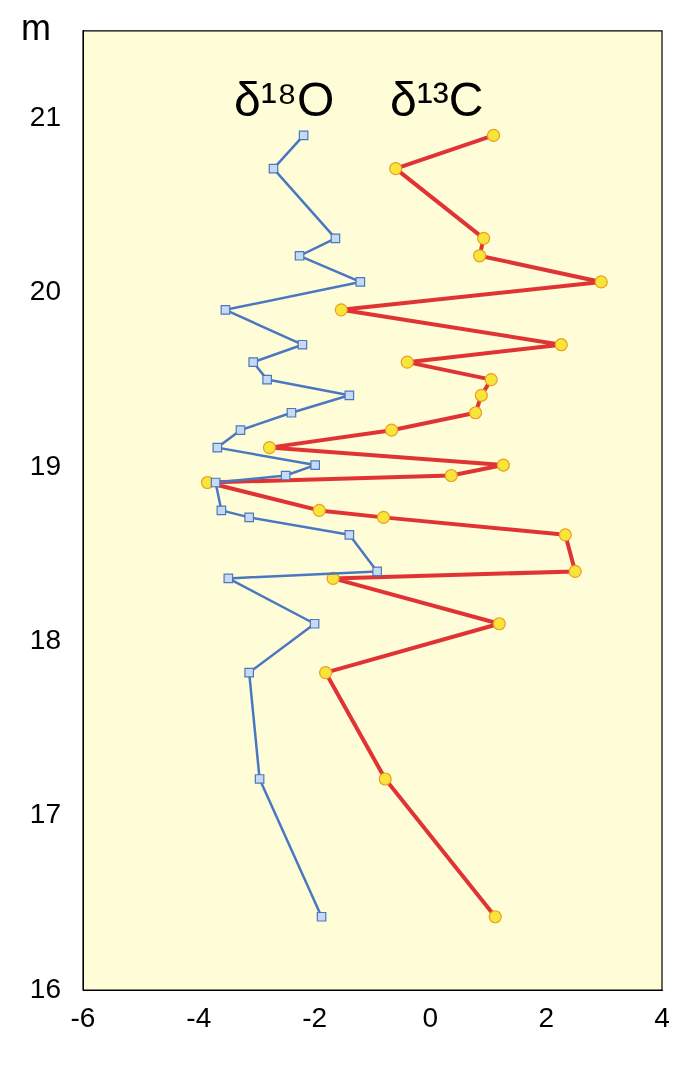 Image resolution: width=679 pixels, height=1065 pixels. I want to click on series-label: δ¹⁸O, so click(284, 99).